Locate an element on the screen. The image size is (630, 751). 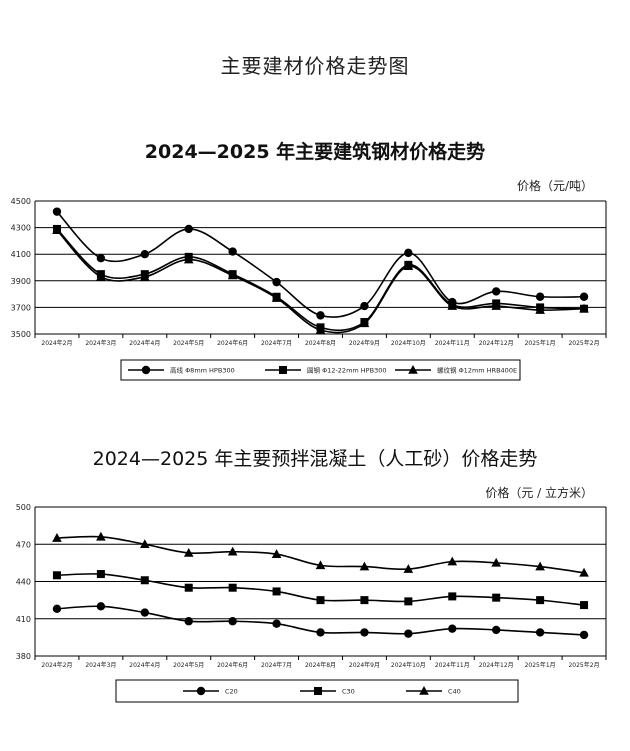
steel-legend-label: 高线 Φ8mm HPB300 is located at coordinates (202, 370).